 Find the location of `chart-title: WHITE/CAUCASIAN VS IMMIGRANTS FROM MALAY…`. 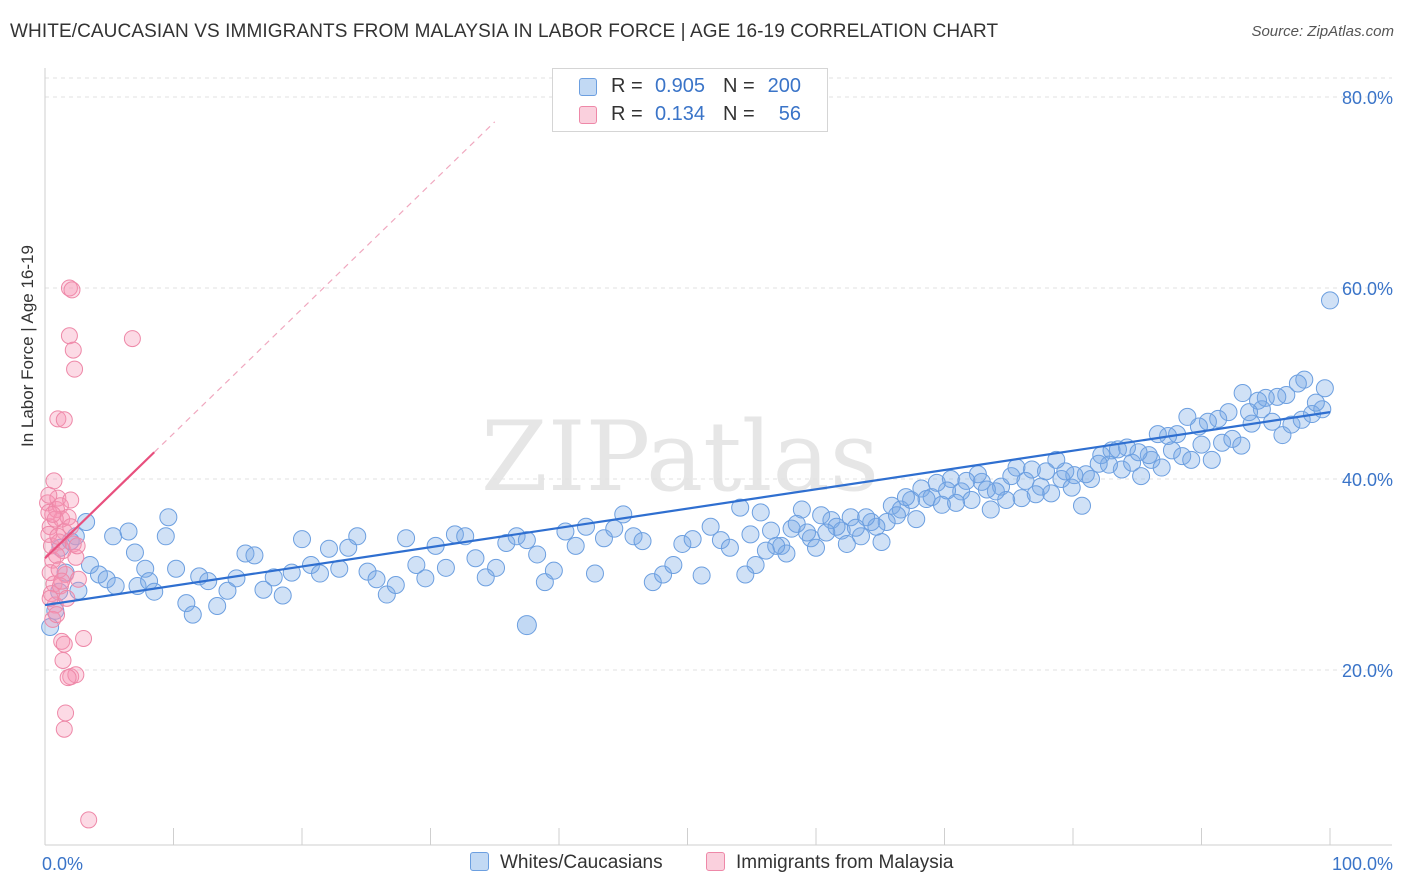

chart-title: WHITE/CAUCASIAN VS IMMIGRANTS FROM MALAY… is located at coordinates (504, 31).